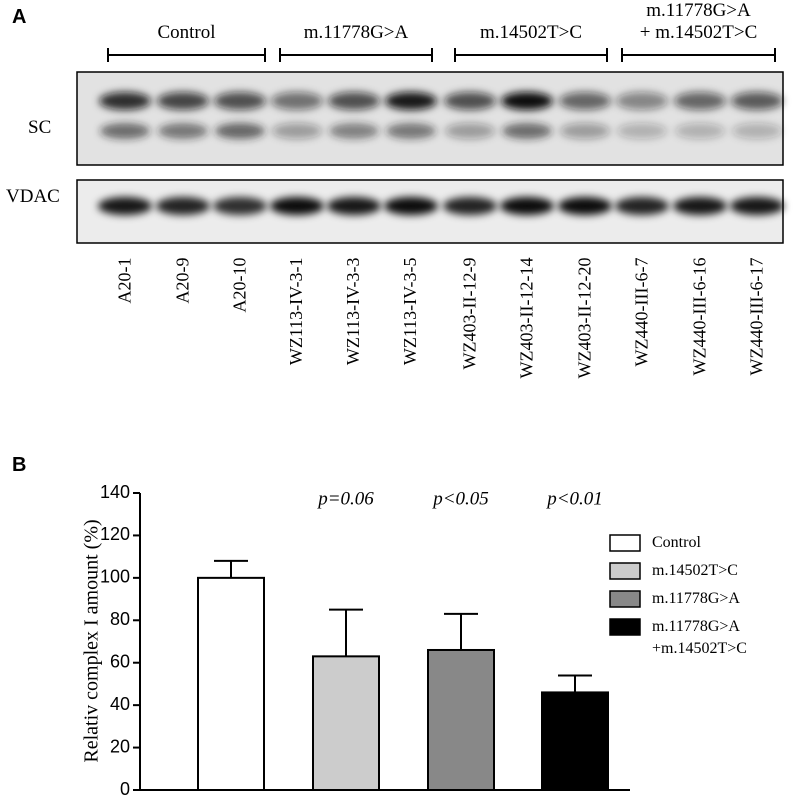 The width and height of the screenshot is (800, 800). Describe the element at coordinates (120, 661) in the screenshot. I see `y-tick-label: 60` at that location.